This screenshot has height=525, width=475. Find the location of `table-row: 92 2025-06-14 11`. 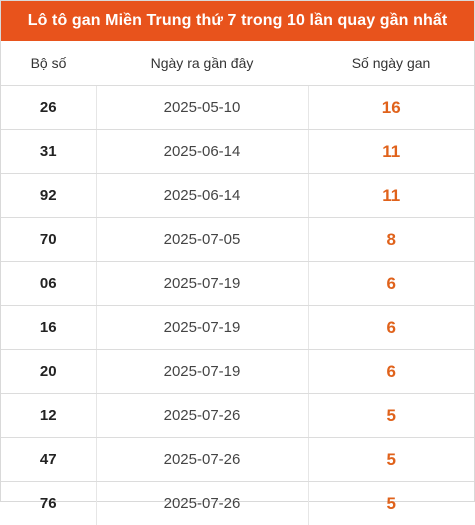

table-row: 92 2025-06-14 11 is located at coordinates (237, 196).